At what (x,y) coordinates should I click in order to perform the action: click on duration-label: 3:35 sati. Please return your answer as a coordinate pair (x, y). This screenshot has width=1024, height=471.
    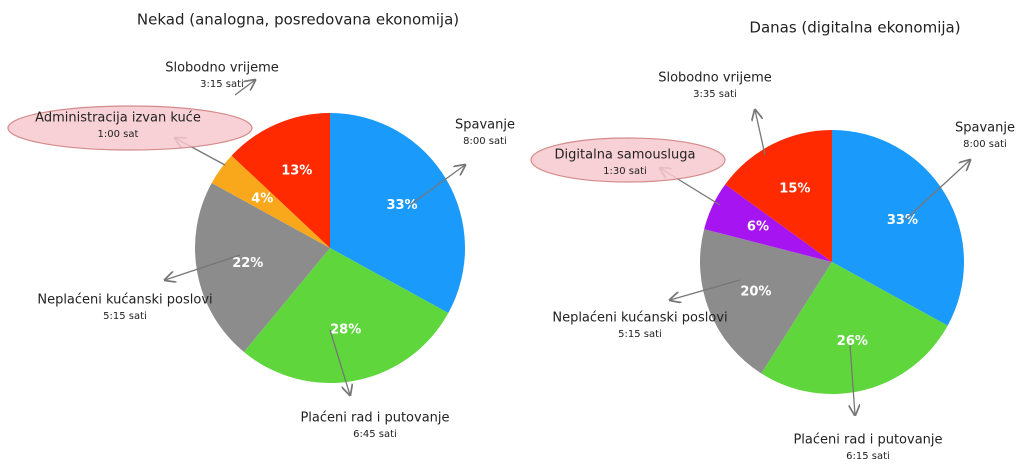
    Looking at the image, I should click on (715, 94).